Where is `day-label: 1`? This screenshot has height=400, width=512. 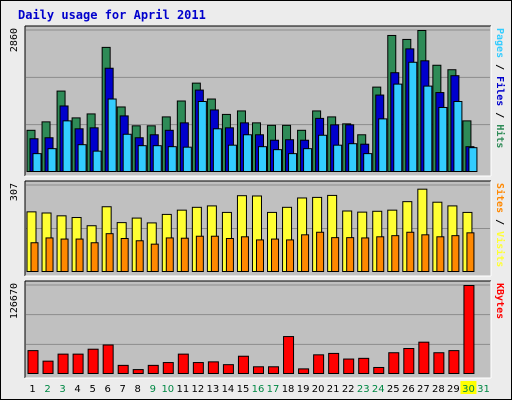
day-label: 1 is located at coordinates (32, 389).